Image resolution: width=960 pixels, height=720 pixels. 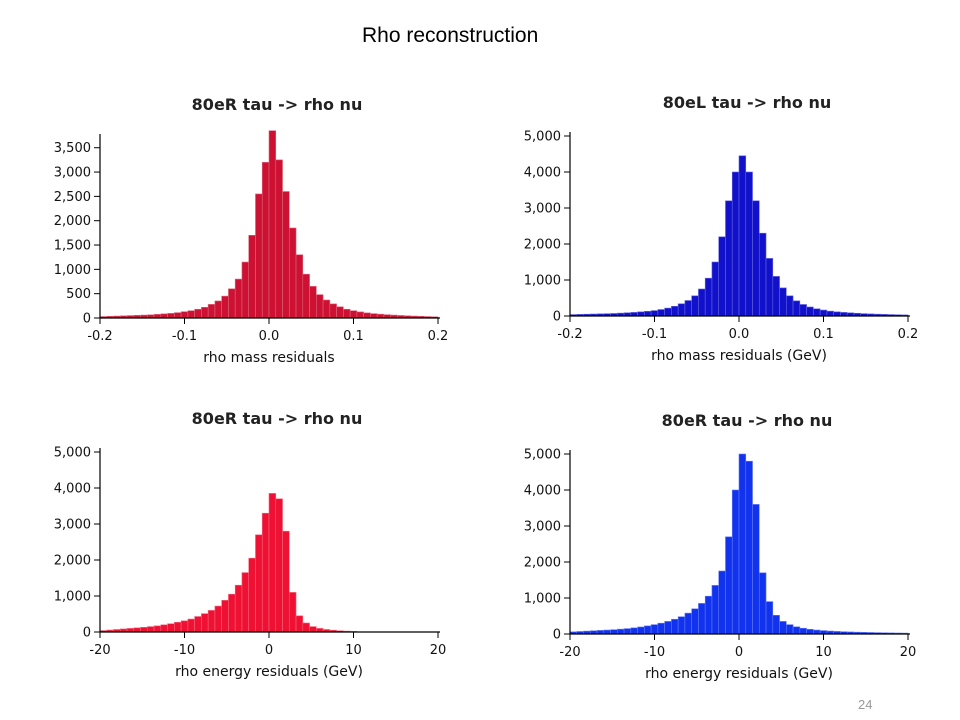 What do you see at coordinates (823, 652) in the screenshot?
I see `x-tick-label: 10` at bounding box center [823, 652].